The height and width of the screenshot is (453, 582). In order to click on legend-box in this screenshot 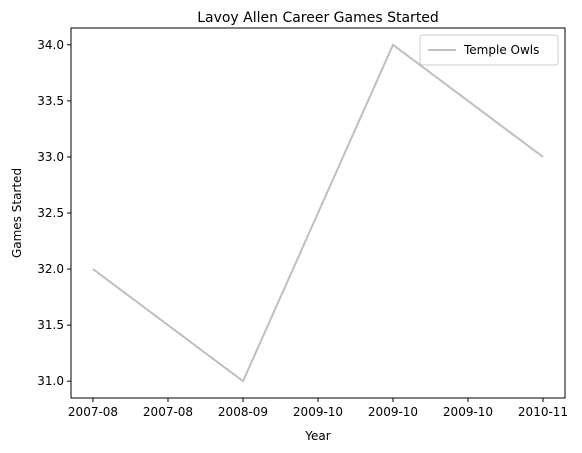, I will do `click(489, 50)`.